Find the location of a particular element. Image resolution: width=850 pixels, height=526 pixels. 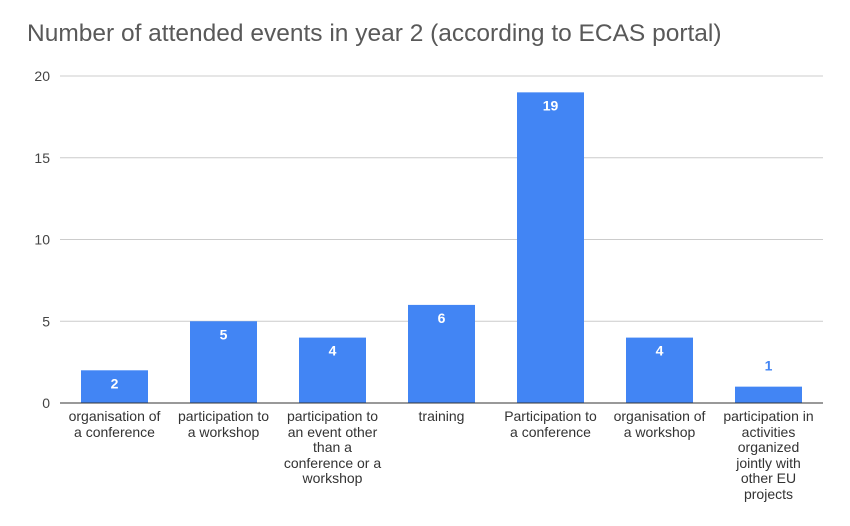

x-tick-label: organisation of a conference is located at coordinates (114, 424).